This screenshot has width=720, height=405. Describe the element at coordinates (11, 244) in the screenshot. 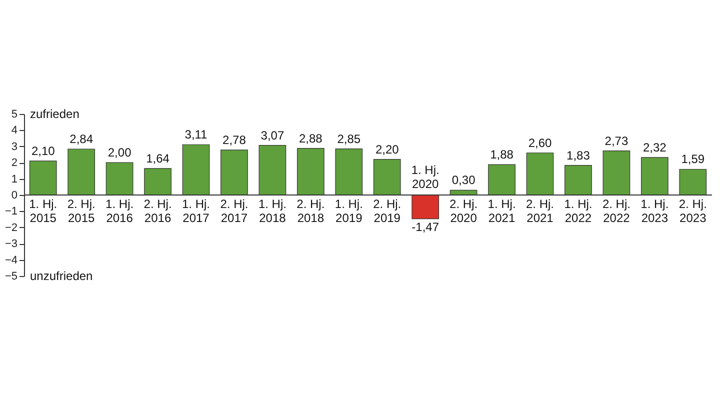

I see `y-tick-label: −3` at that location.